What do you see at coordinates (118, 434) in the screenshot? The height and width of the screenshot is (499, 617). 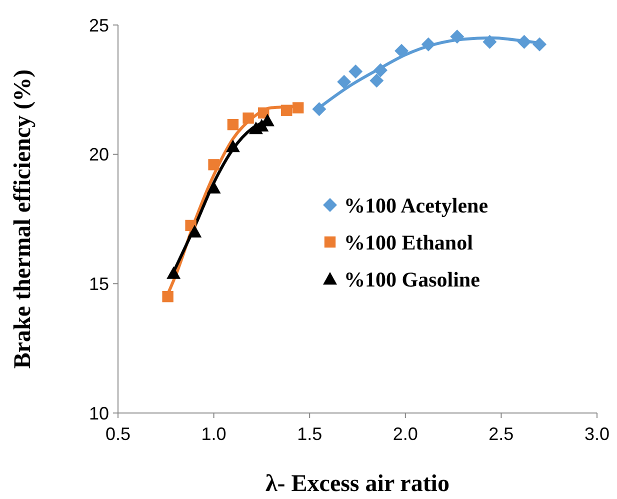 I see `x-tick-label: 0.5` at bounding box center [118, 434].